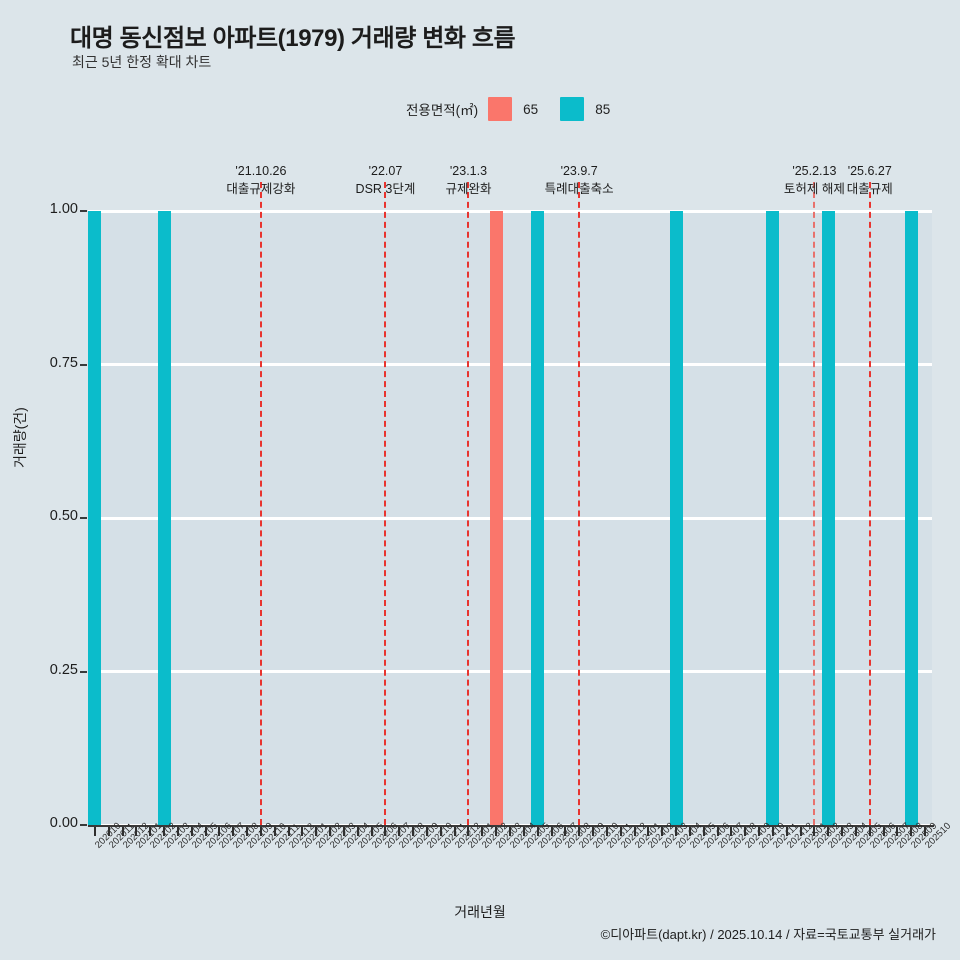 The width and height of the screenshot is (960, 960). I want to click on legend-label-85: 85, so click(603, 109).